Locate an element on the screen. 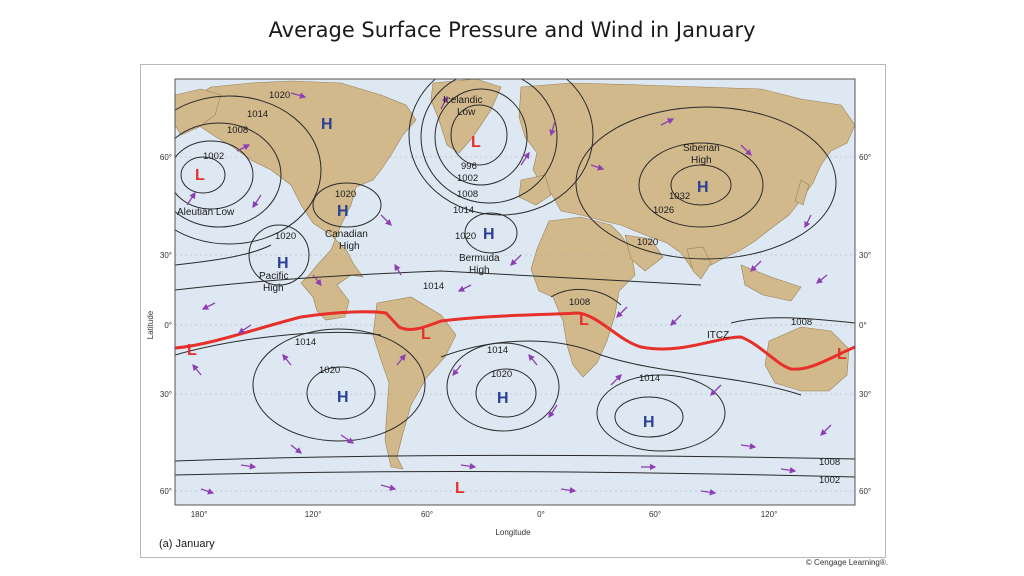 This screenshot has width=1024, height=576. isobar-label: 1026 is located at coordinates (663, 210).